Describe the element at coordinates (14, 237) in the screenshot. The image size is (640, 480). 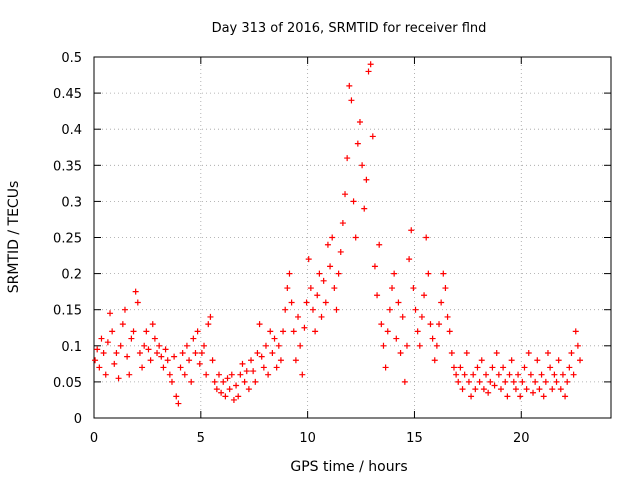
I see `y-axis-label: SRMTID / TECUs` at that location.